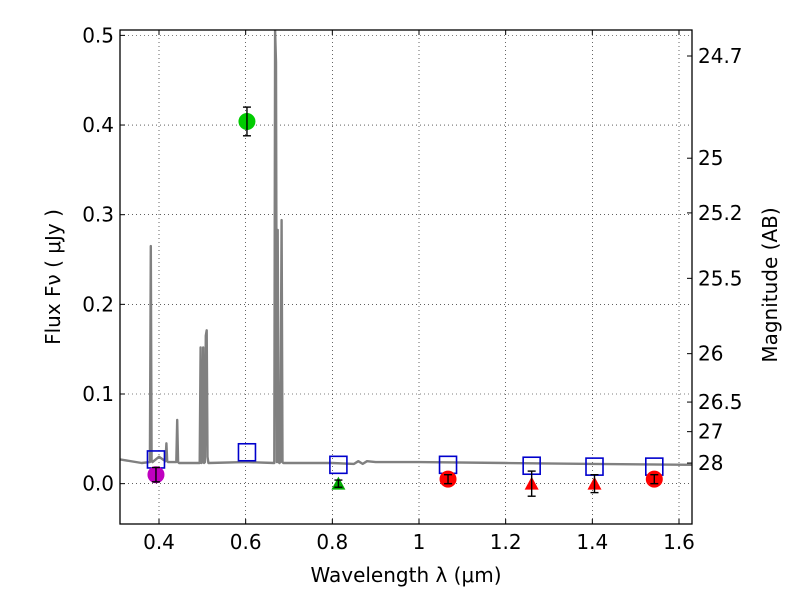 The width and height of the screenshot is (800, 600). I want to click on y-tick-label: 0.0, so click(98, 484).